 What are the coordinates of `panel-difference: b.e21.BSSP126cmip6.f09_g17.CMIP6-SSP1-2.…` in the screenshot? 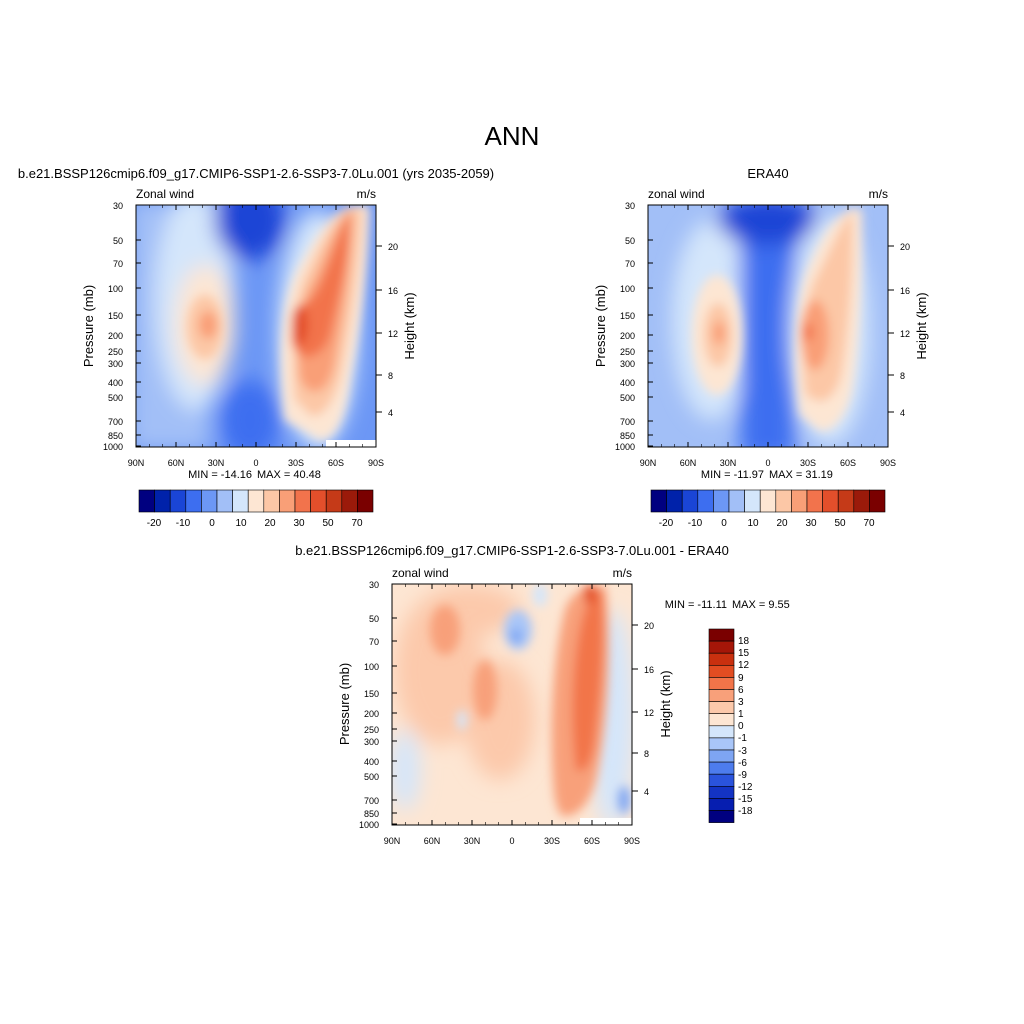 It's located at (542, 694).